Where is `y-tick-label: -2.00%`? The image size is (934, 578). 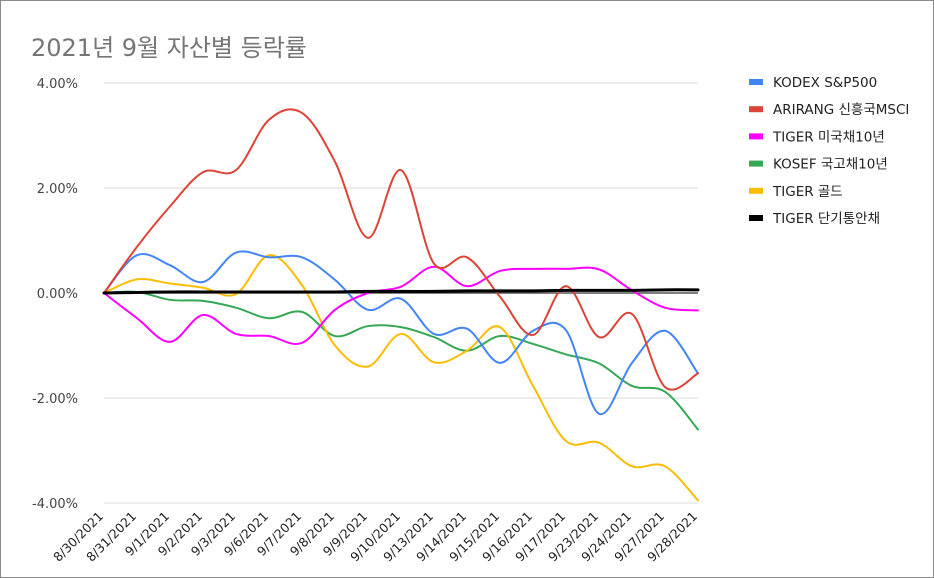 y-tick-label: -2.00% is located at coordinates (55, 399).